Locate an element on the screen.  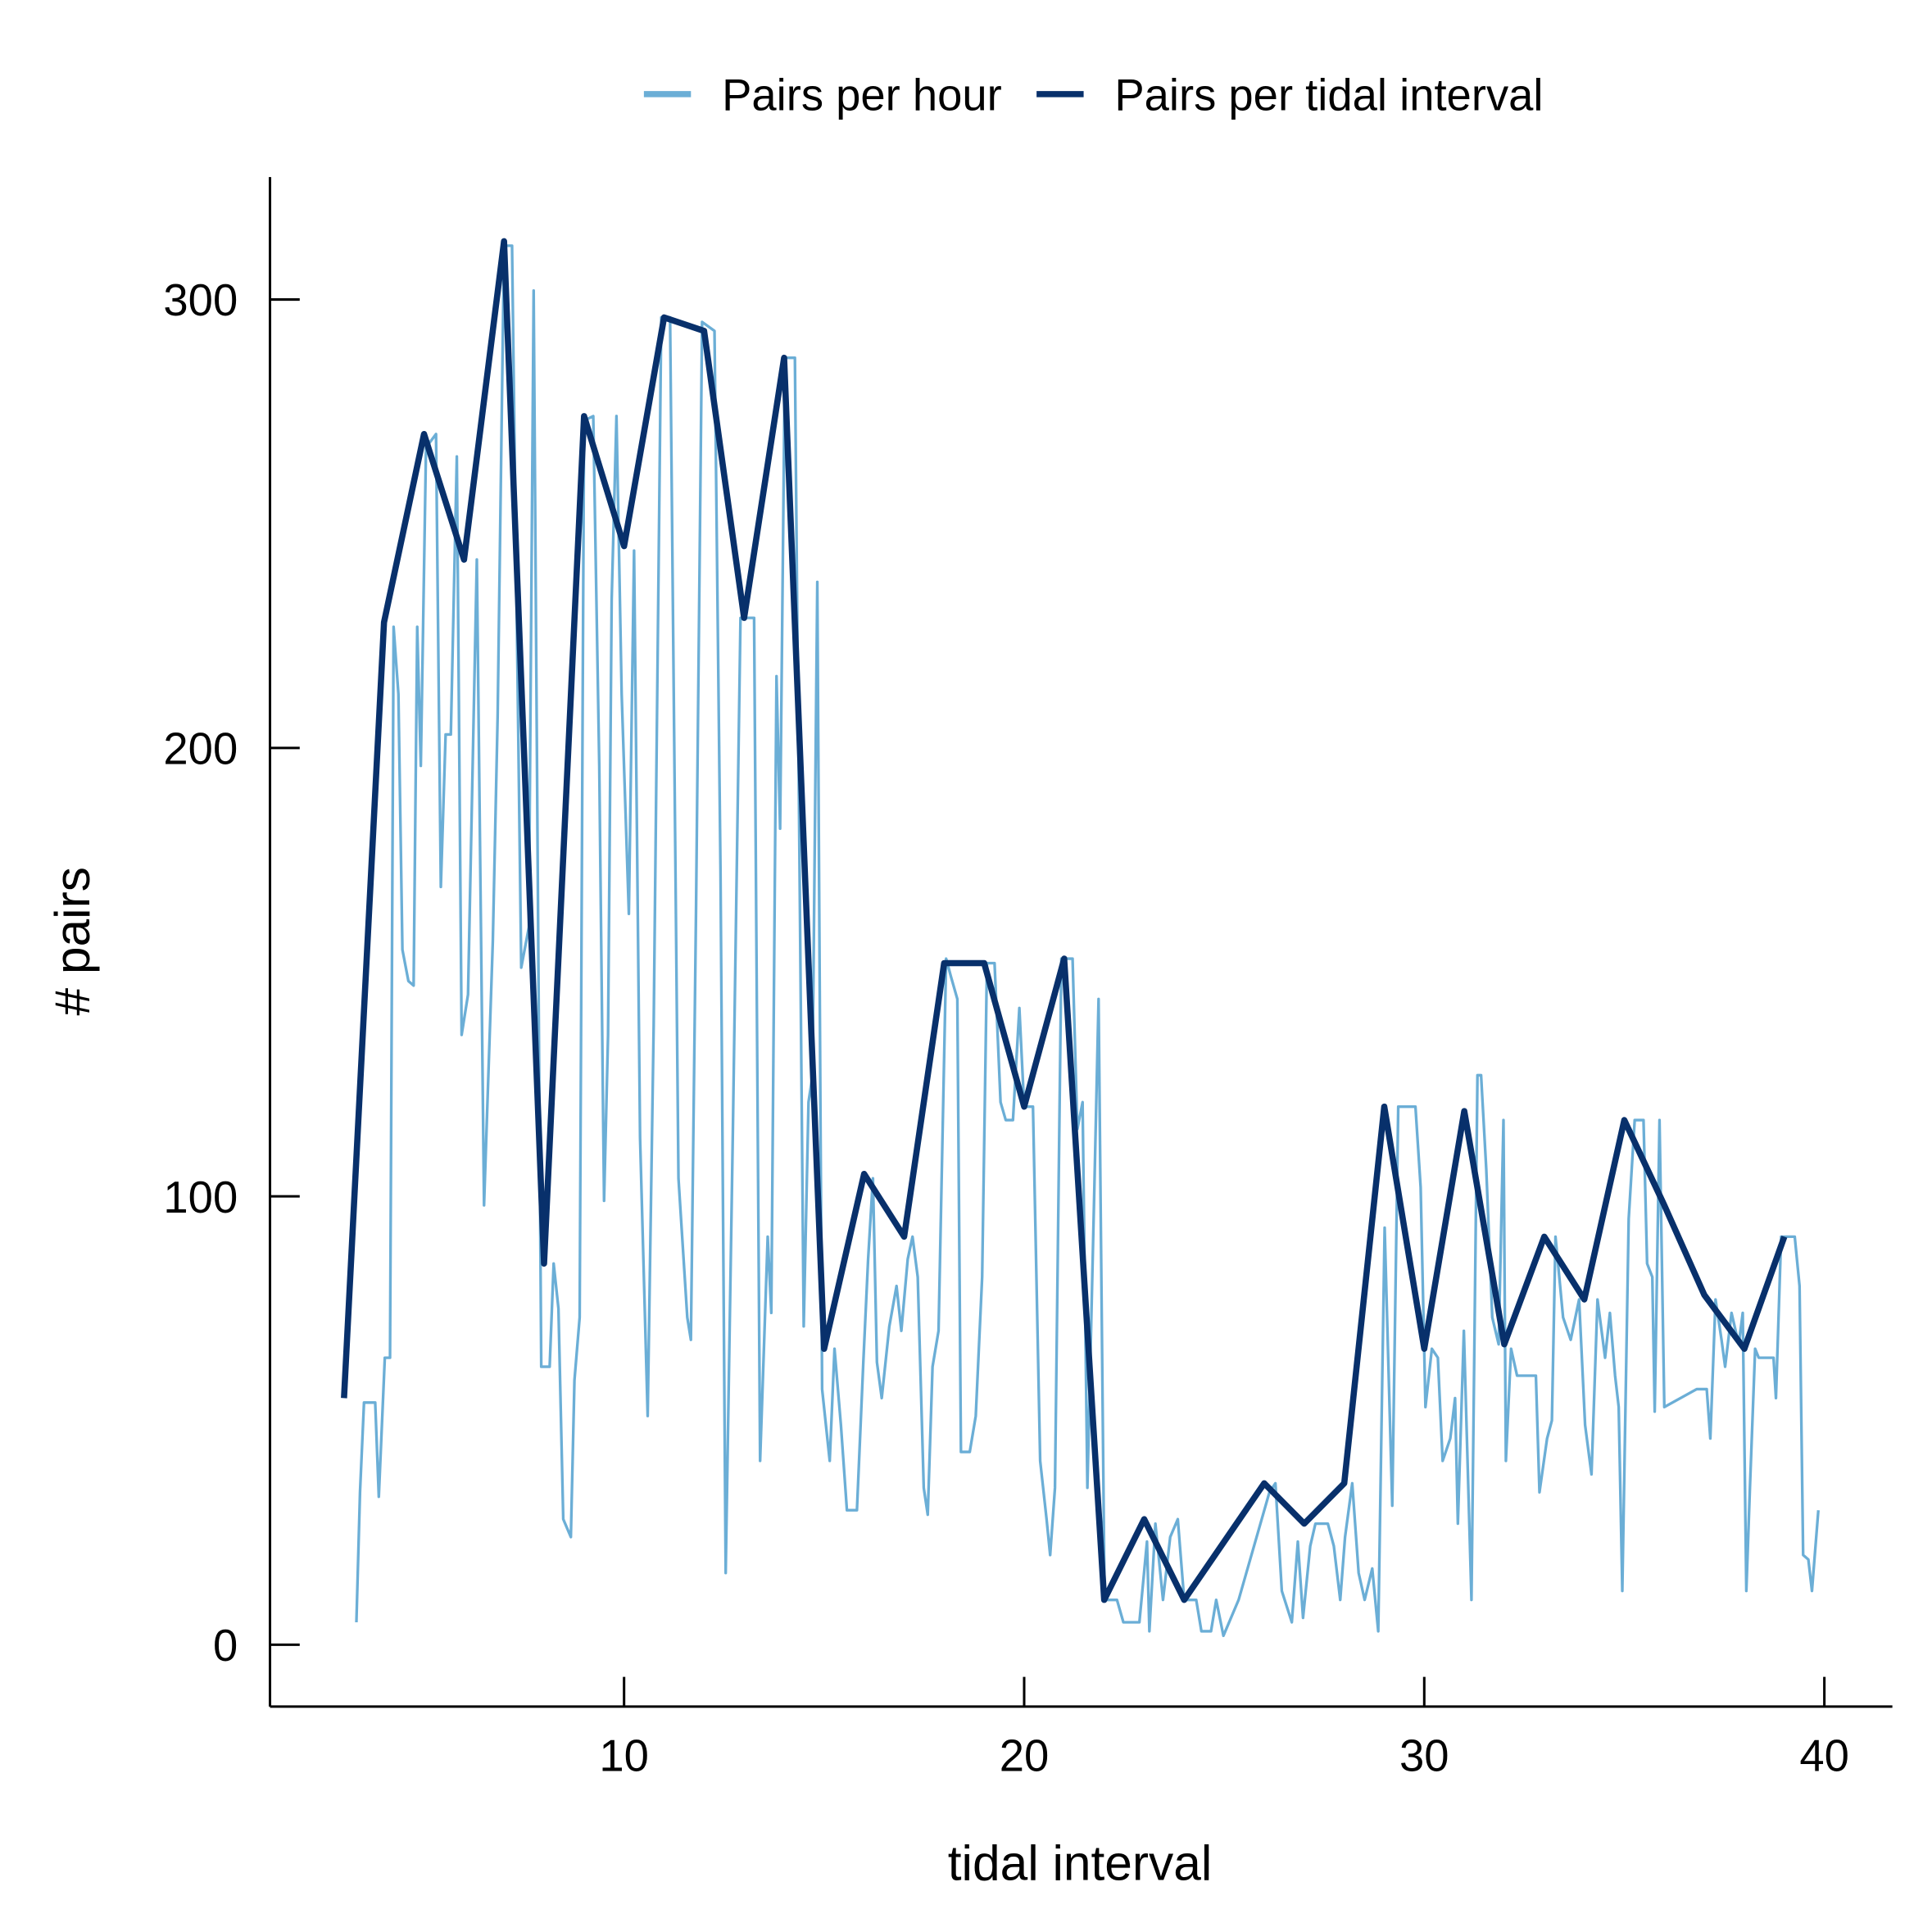
legend: Pairs per hour Pairs per tidal interval is located at coordinates (1093, 95).